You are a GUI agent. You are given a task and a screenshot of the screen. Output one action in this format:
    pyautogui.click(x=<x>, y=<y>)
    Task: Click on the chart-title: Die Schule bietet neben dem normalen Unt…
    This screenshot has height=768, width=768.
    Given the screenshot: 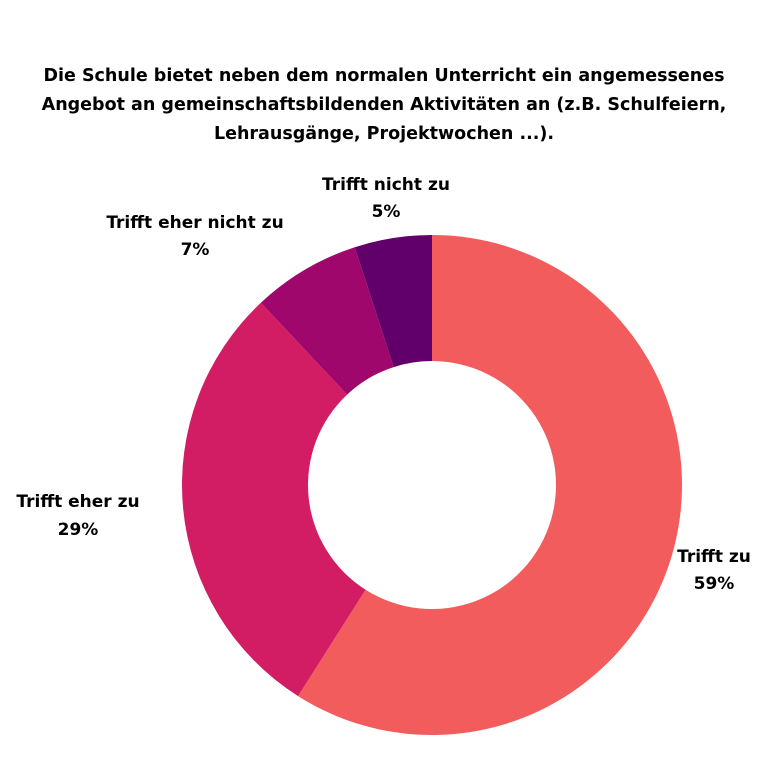 What is the action you would take?
    pyautogui.click(x=384, y=105)
    